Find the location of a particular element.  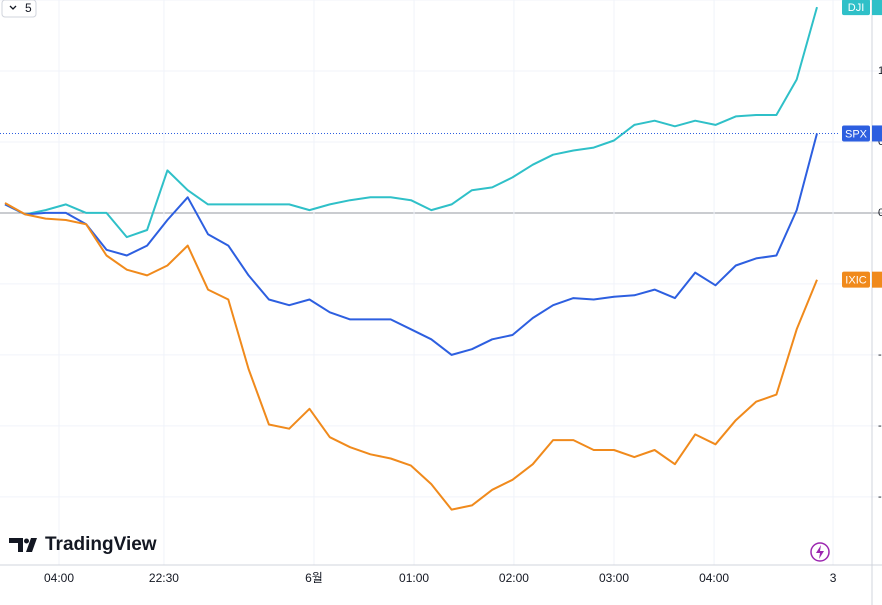

y-tick-label: 1 is located at coordinates (880, 71).